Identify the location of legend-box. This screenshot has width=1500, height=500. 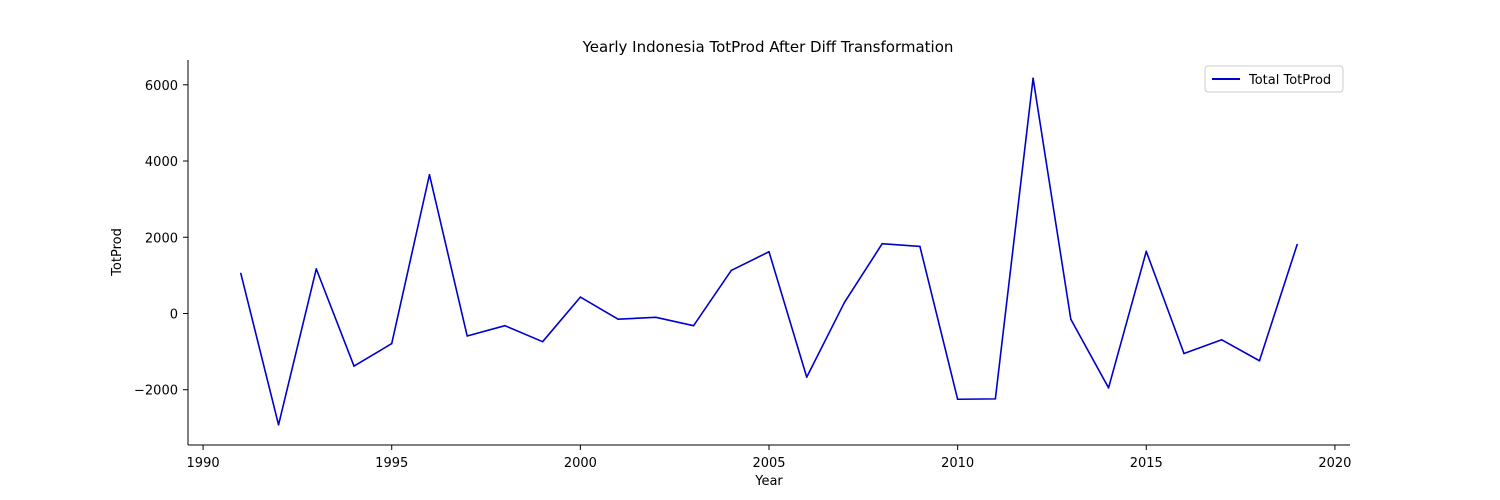
(1274, 79).